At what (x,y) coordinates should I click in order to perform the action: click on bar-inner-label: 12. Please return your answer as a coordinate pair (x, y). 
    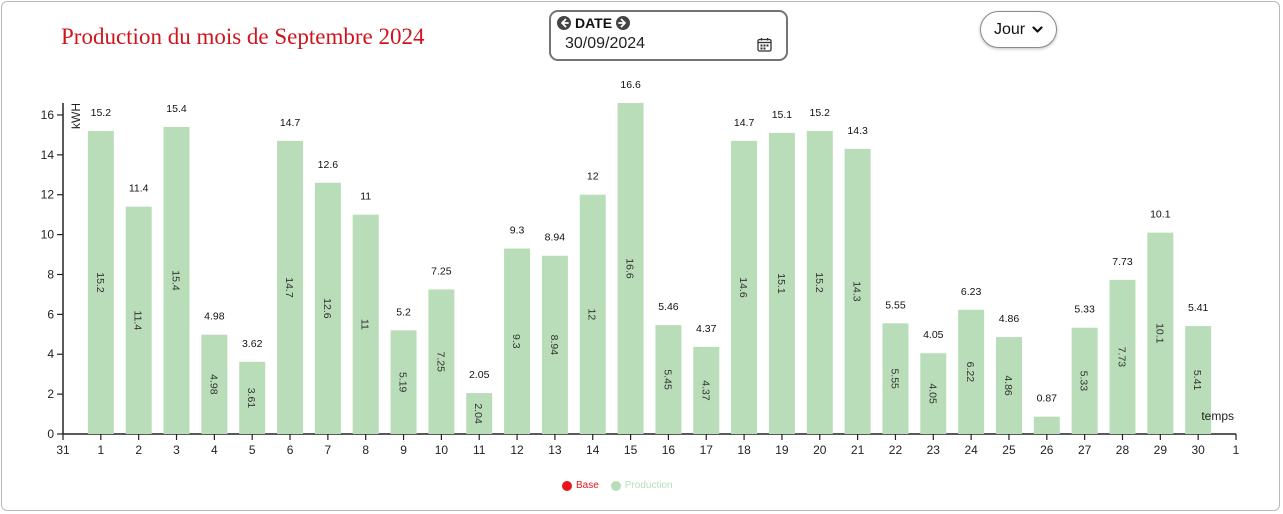
    Looking at the image, I should click on (592, 315).